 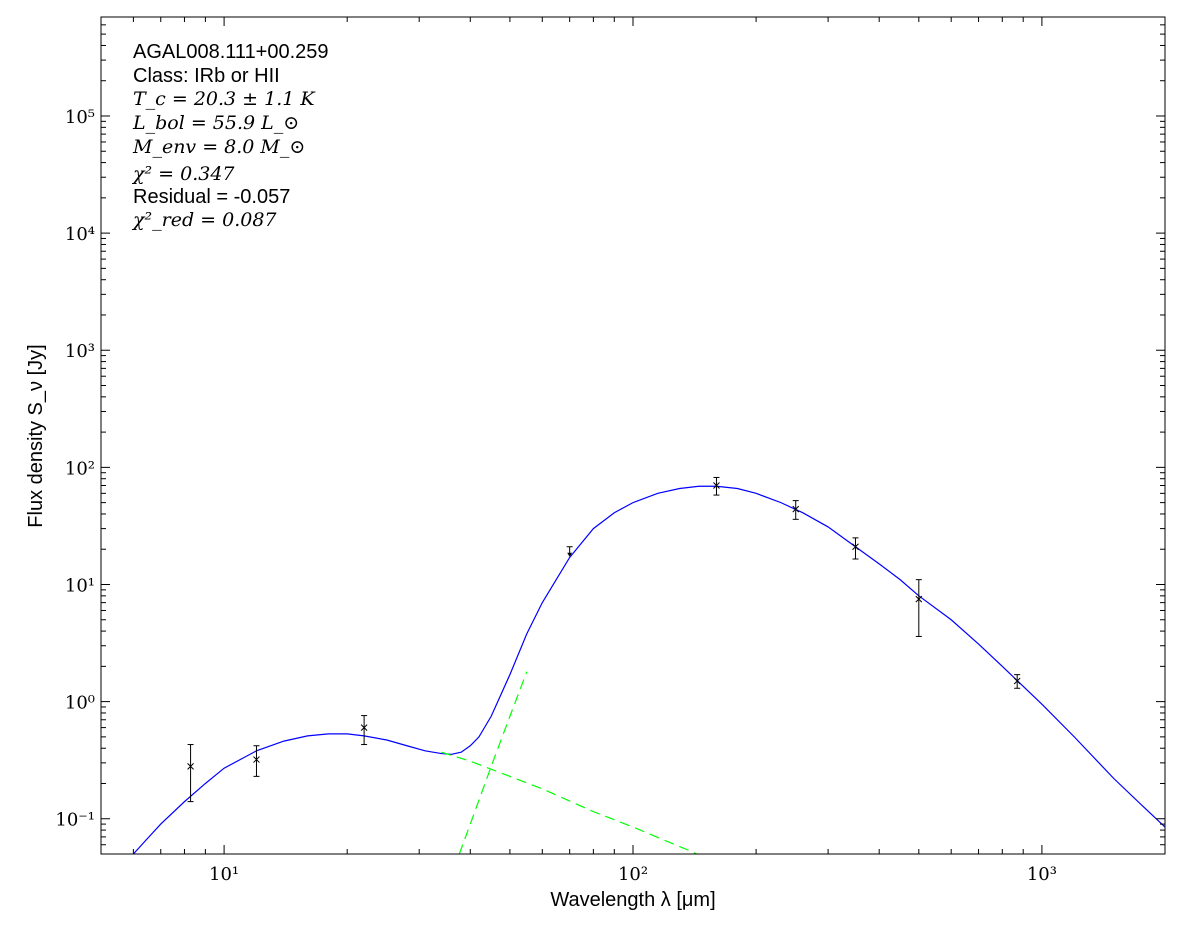 I want to click on annotation-source: AGAL008.111+00.259, so click(x=231, y=52).